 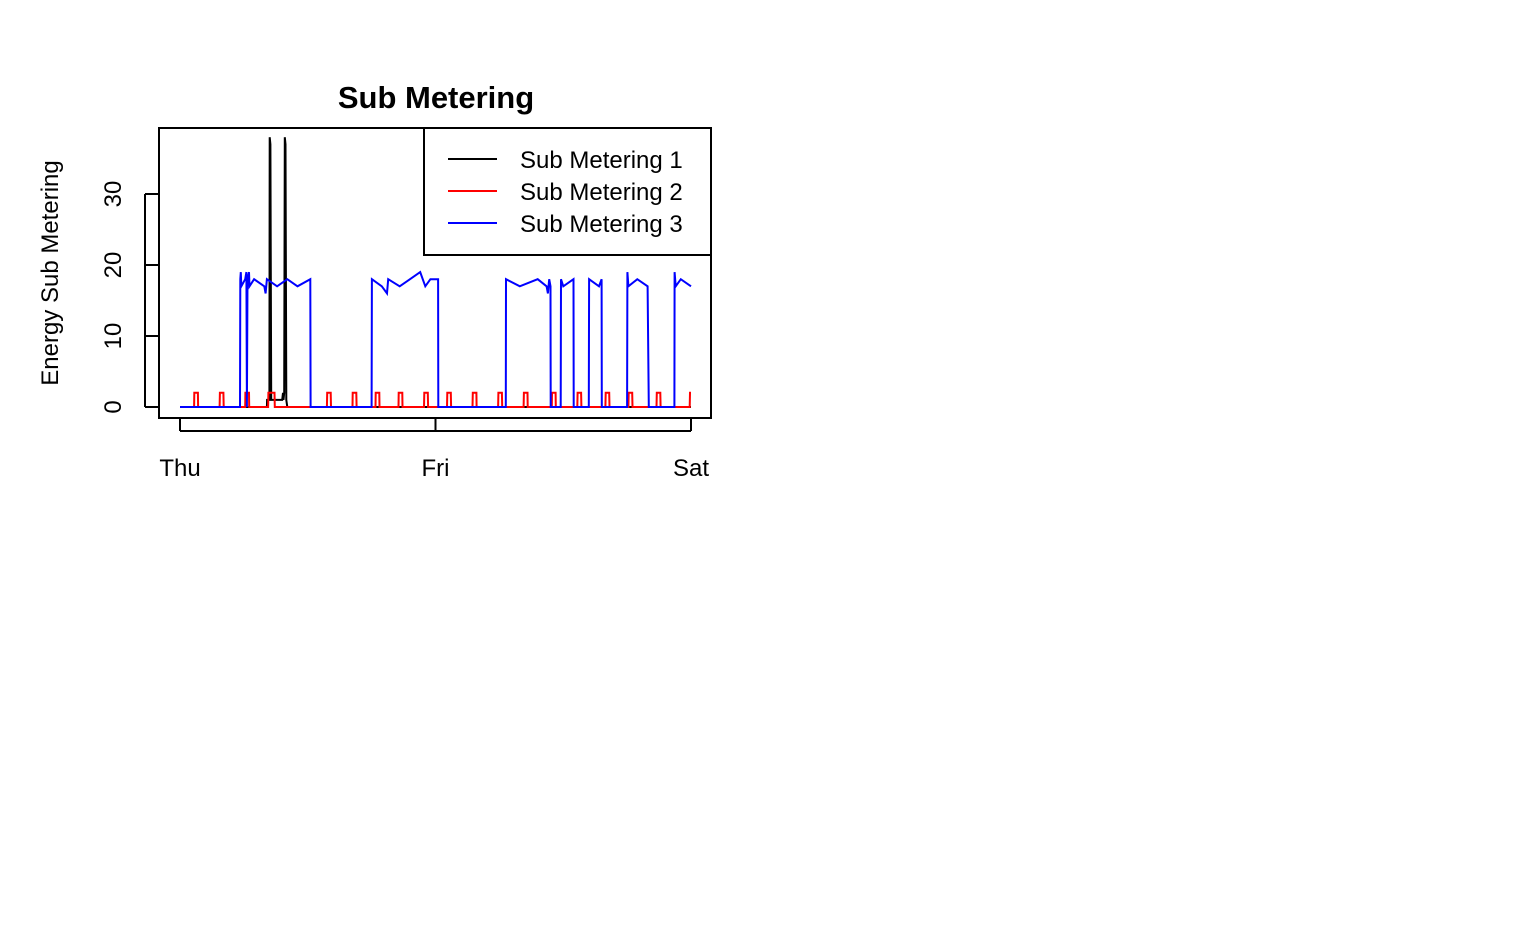 I want to click on legend-label-sub-metering-1: Sub Metering 1, so click(x=601, y=160).